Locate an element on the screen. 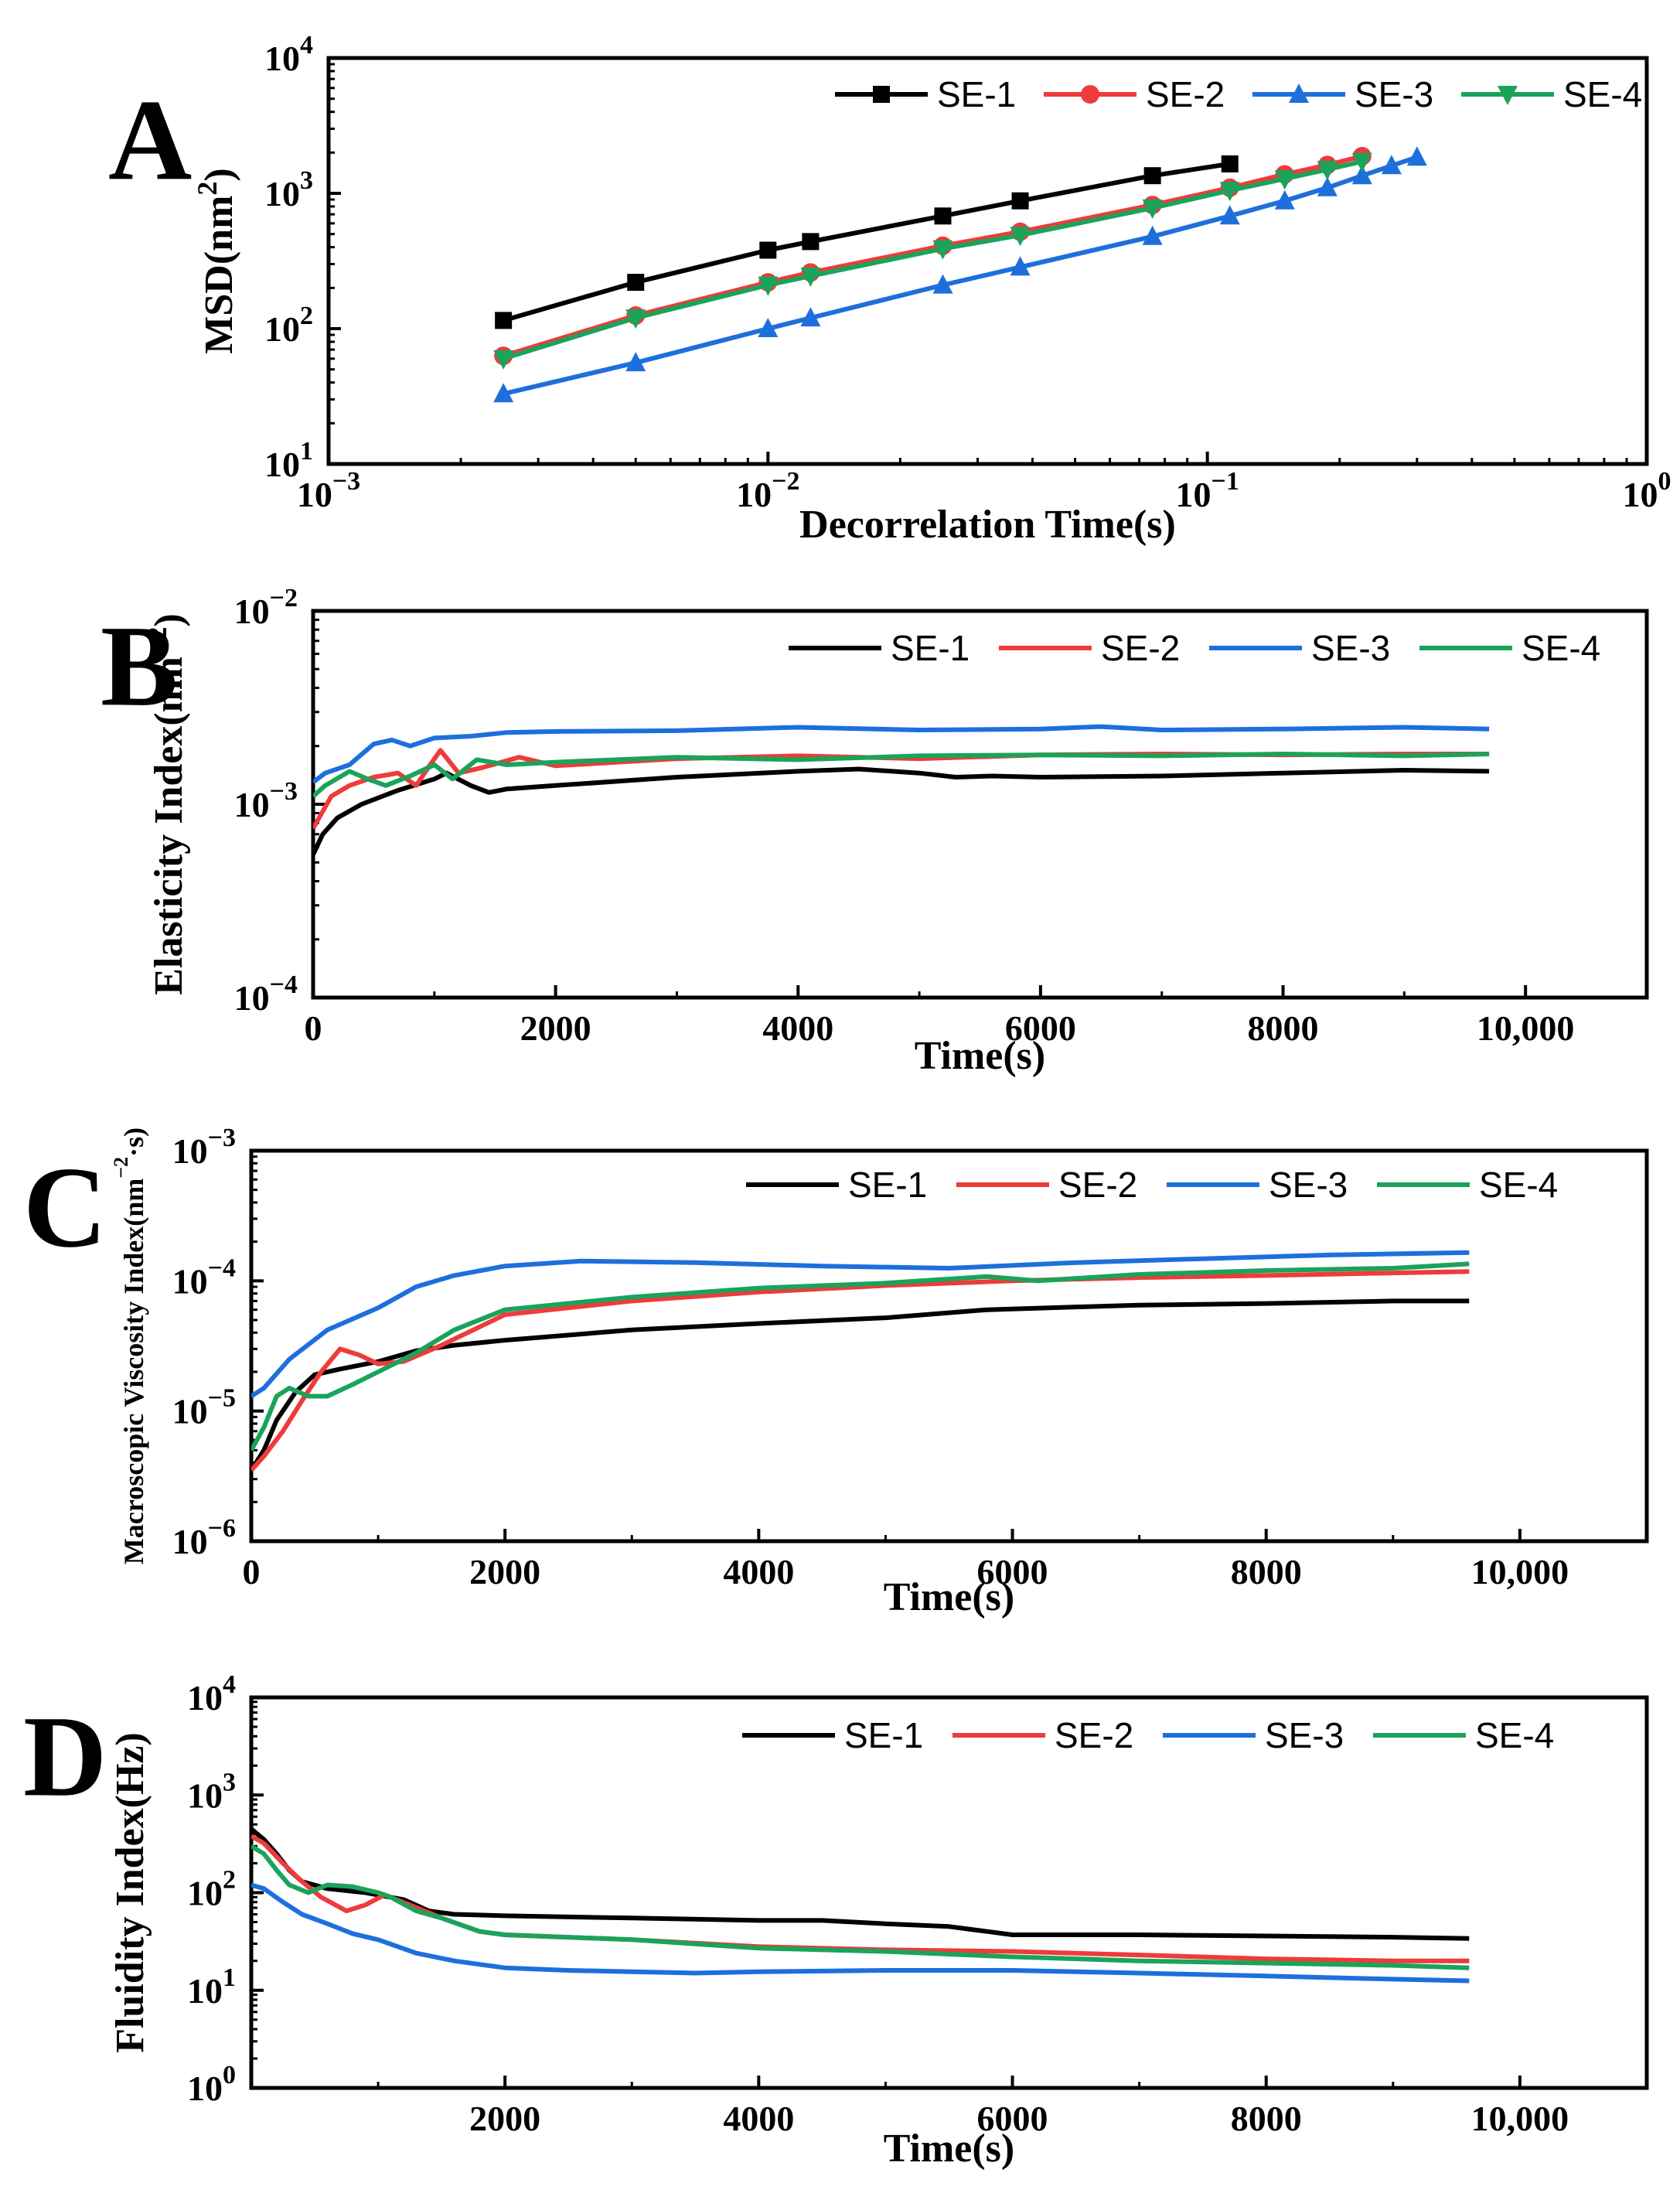  x-tick-label: 10⁰ is located at coordinates (1647, 490).